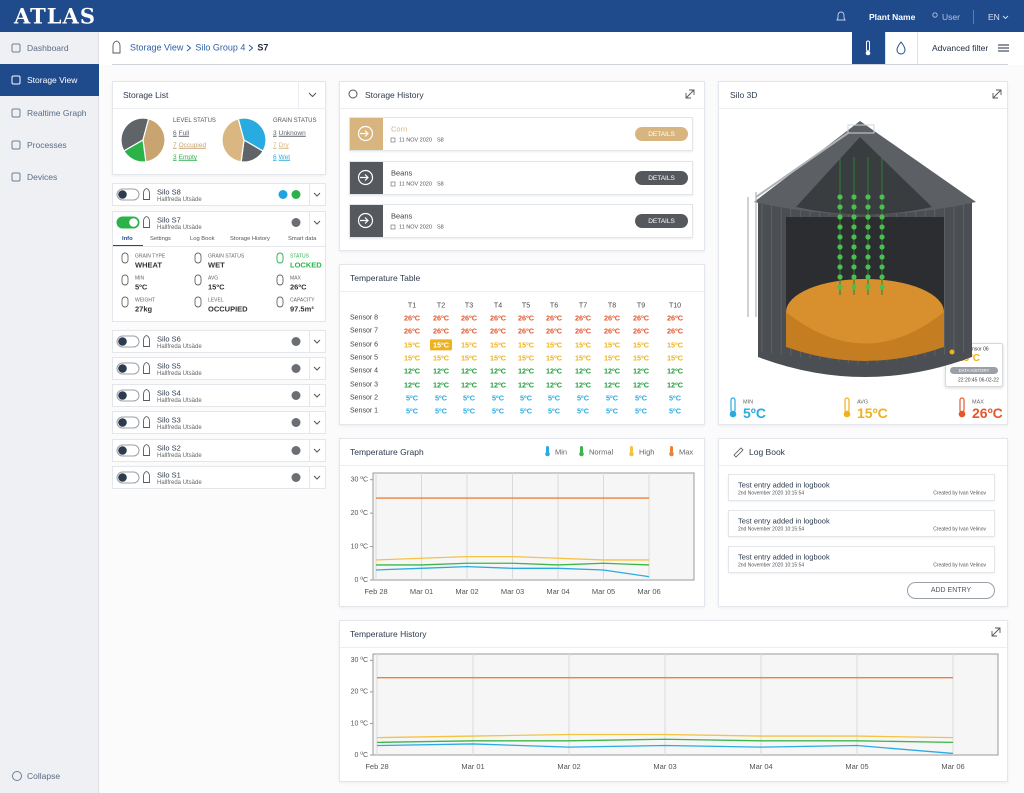 The height and width of the screenshot is (793, 1024). Describe the element at coordinates (189, 146) in the screenshot. I see `status-item: 7 Occupied` at that location.